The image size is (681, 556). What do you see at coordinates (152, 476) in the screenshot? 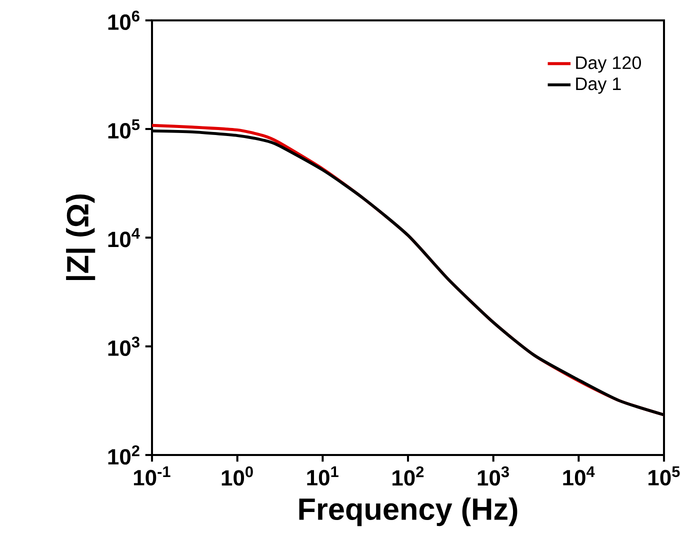
I see `x-tick-label: 10$^{-1}$` at bounding box center [152, 476].